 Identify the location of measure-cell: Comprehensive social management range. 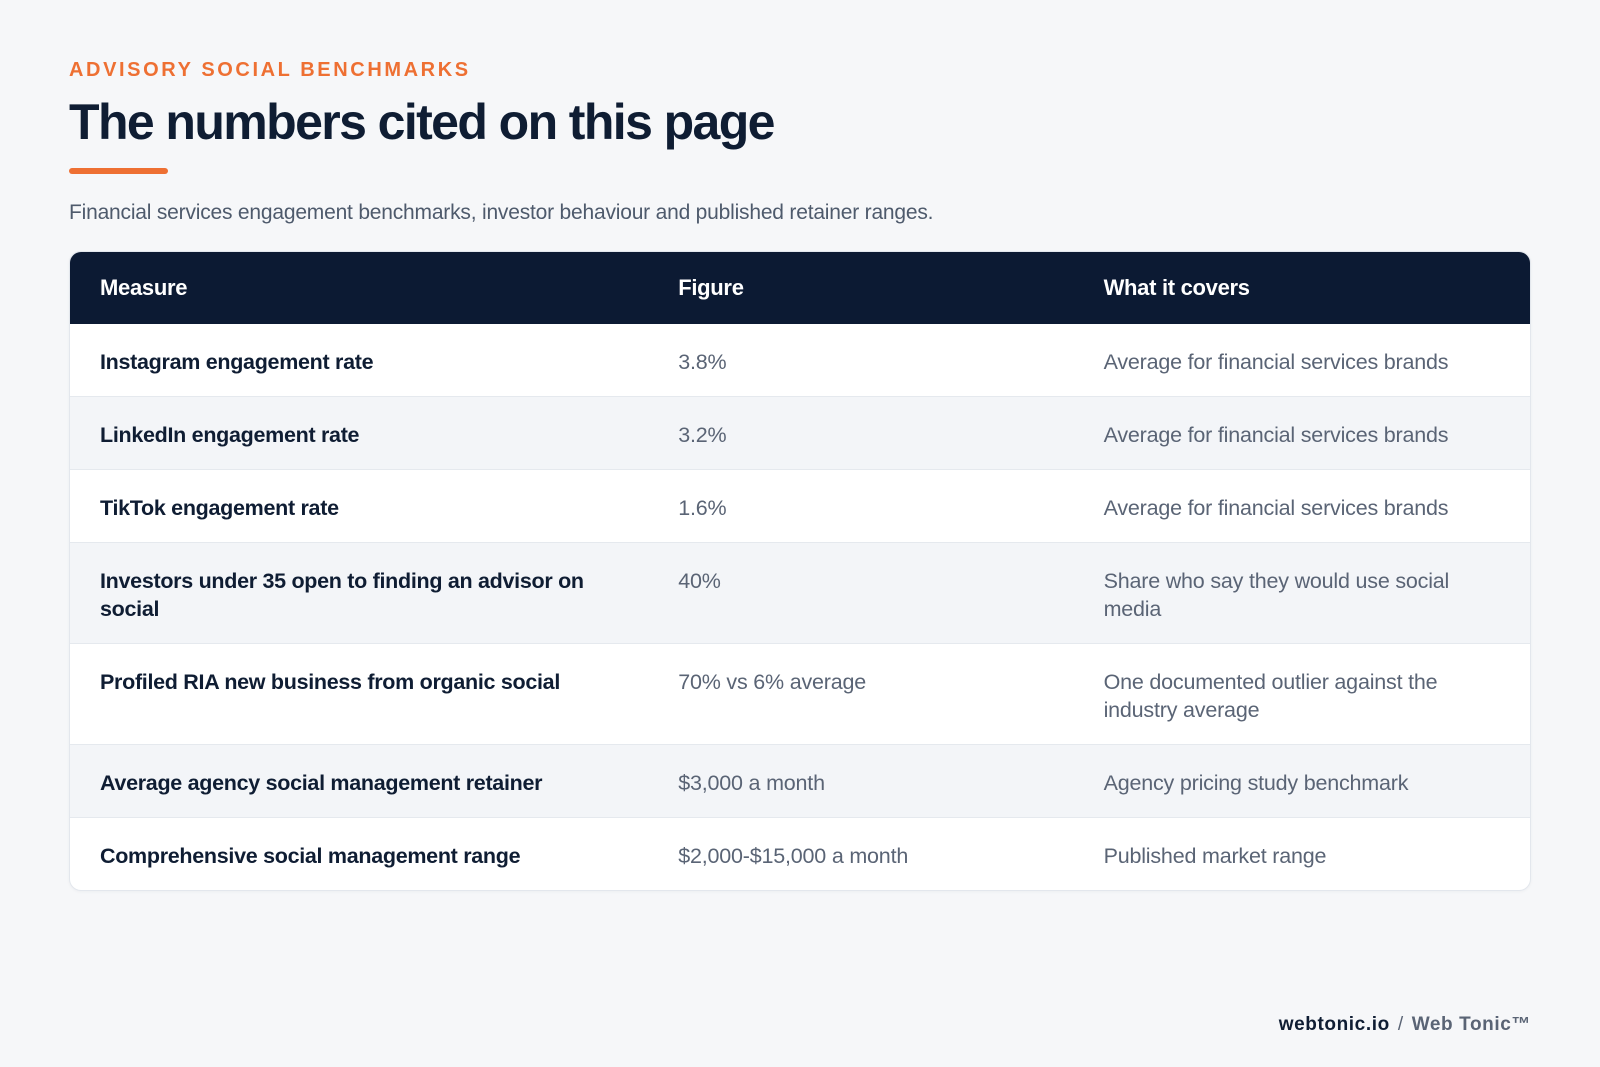
(310, 856).